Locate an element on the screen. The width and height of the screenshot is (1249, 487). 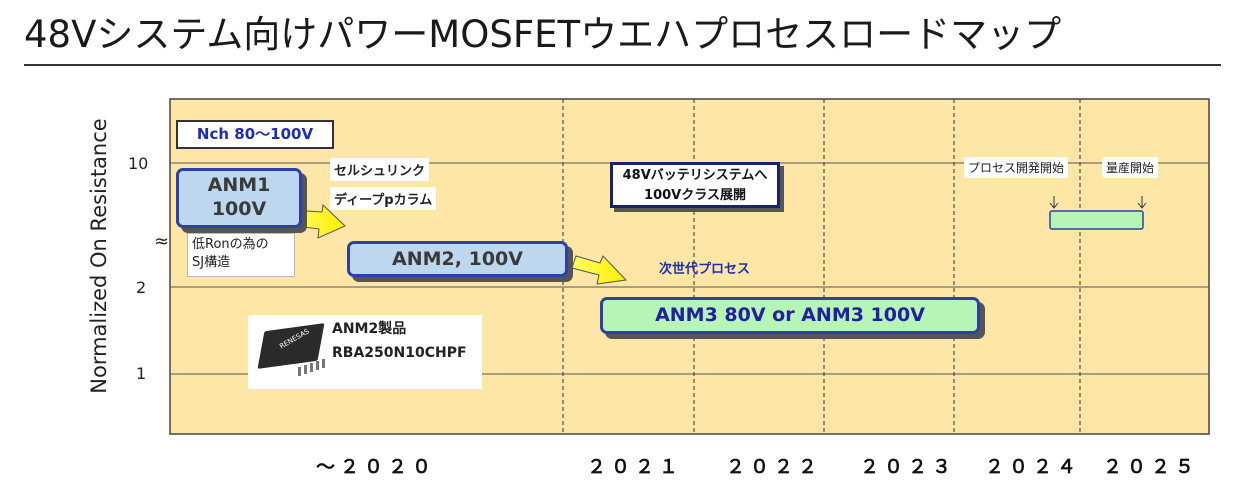
anm2-part-number: RBA250N10CHPF is located at coordinates (399, 353).